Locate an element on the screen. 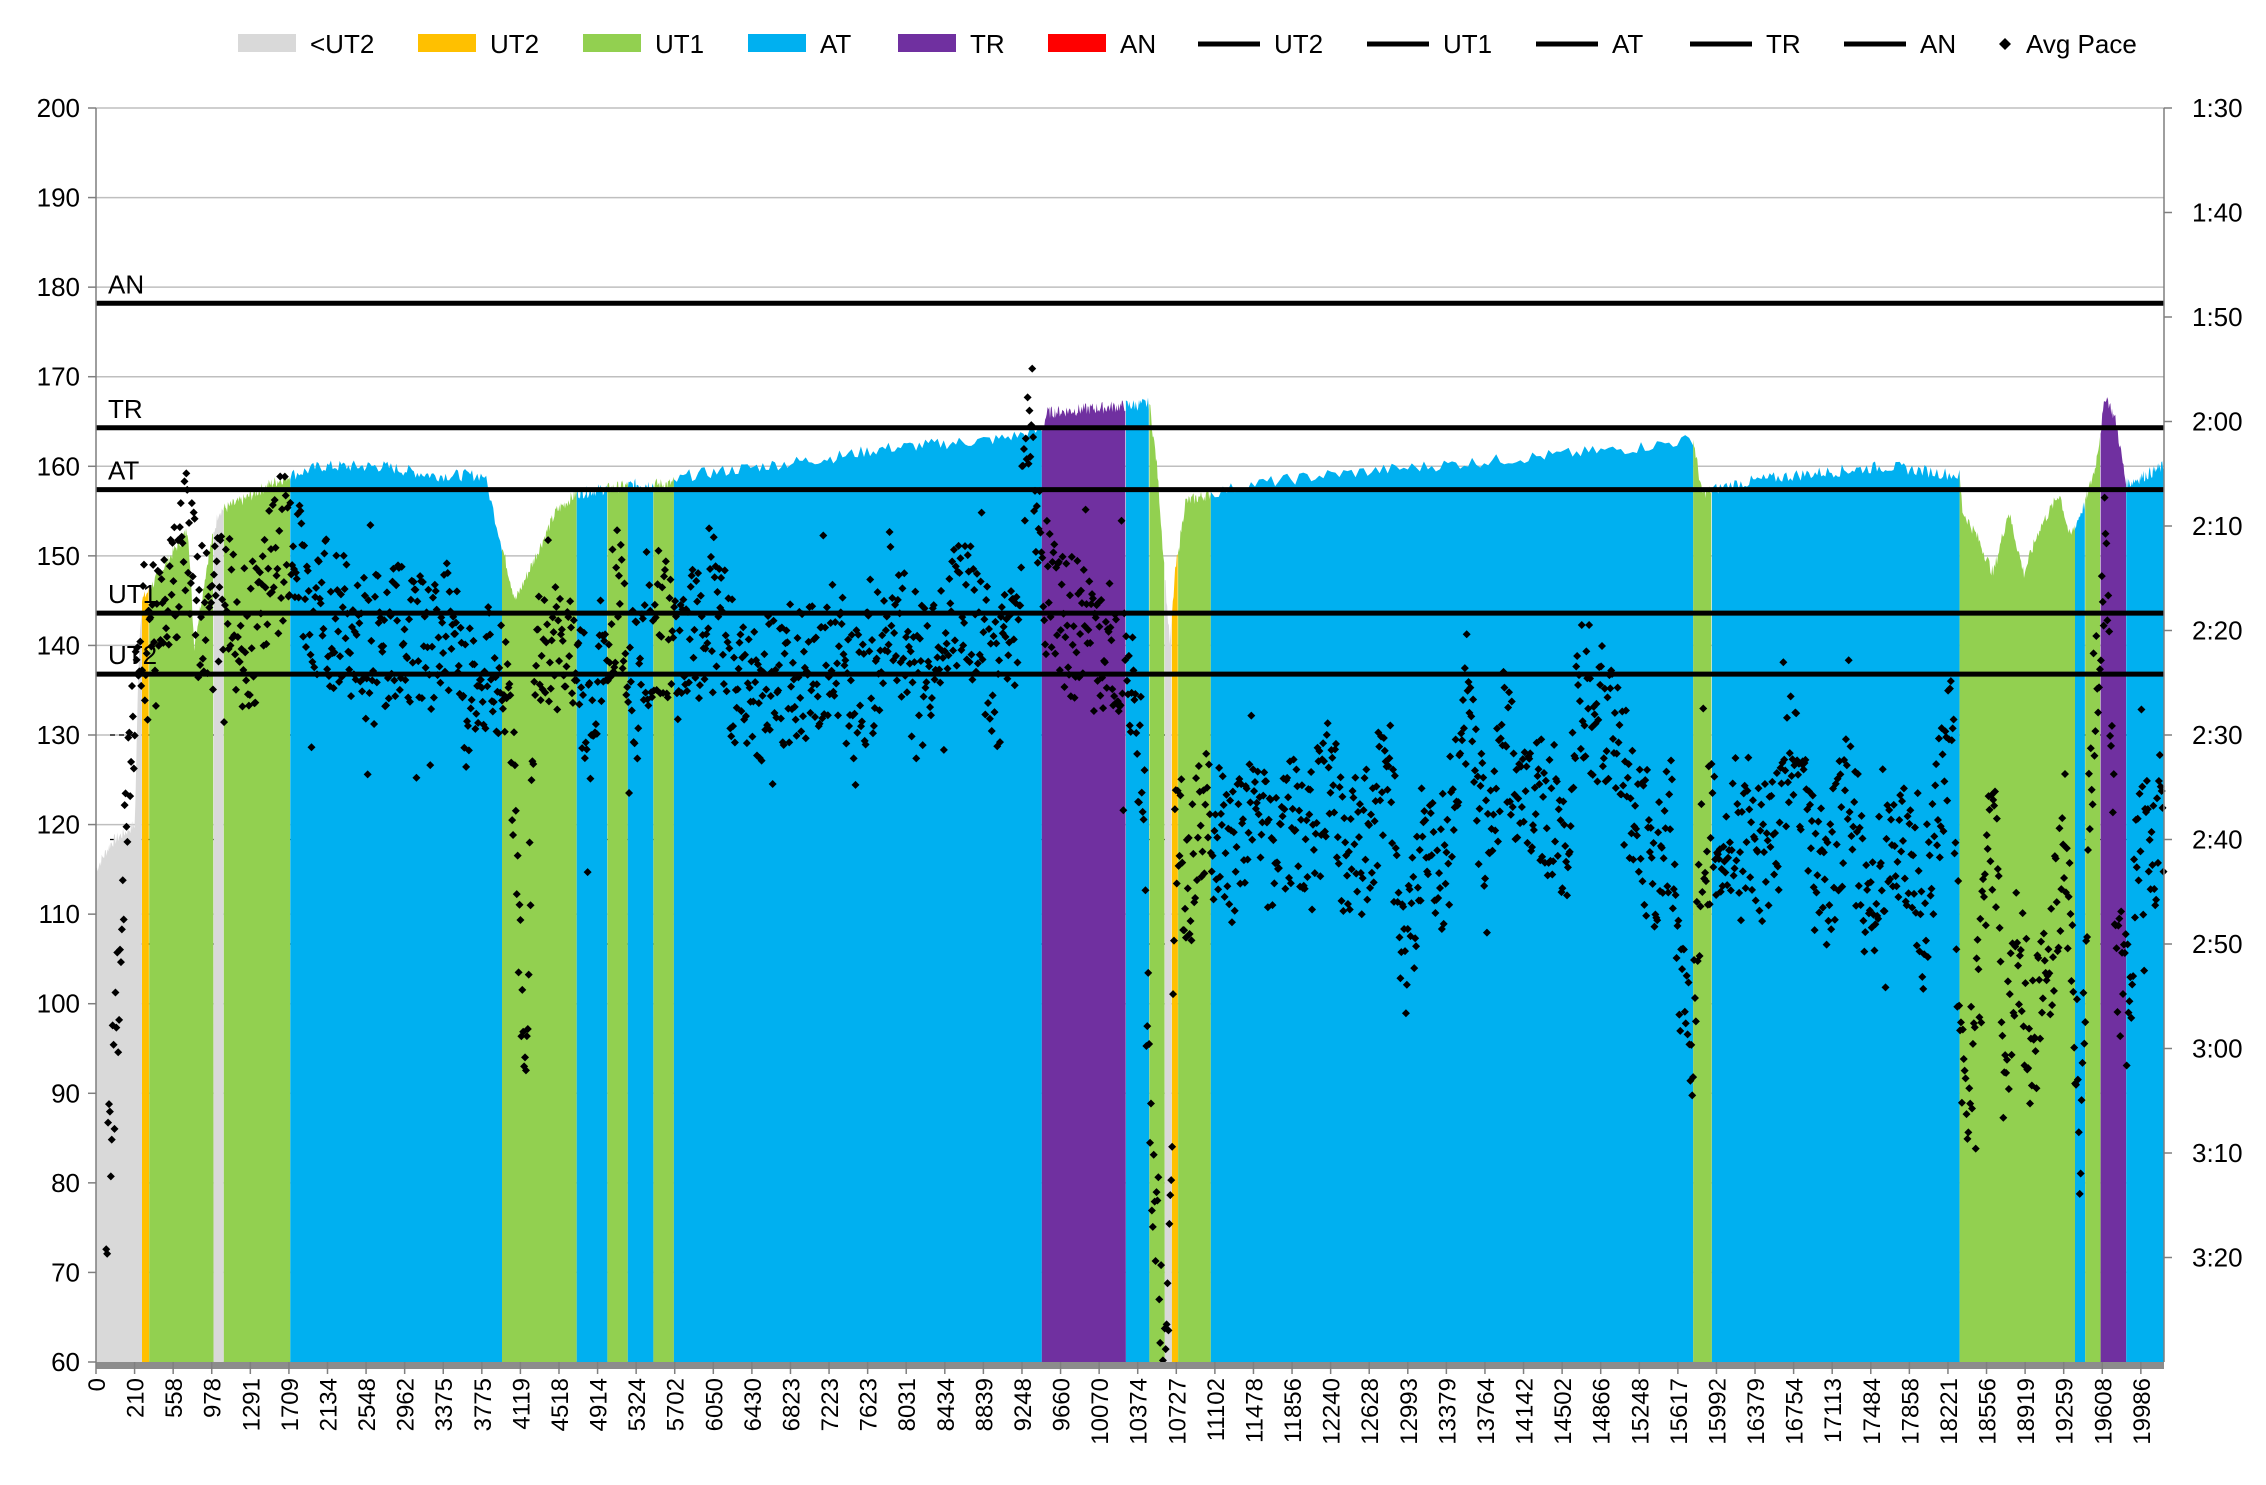 This screenshot has height=1485, width=2266. x-tick-label: 11856 is located at coordinates (1293, 1410).